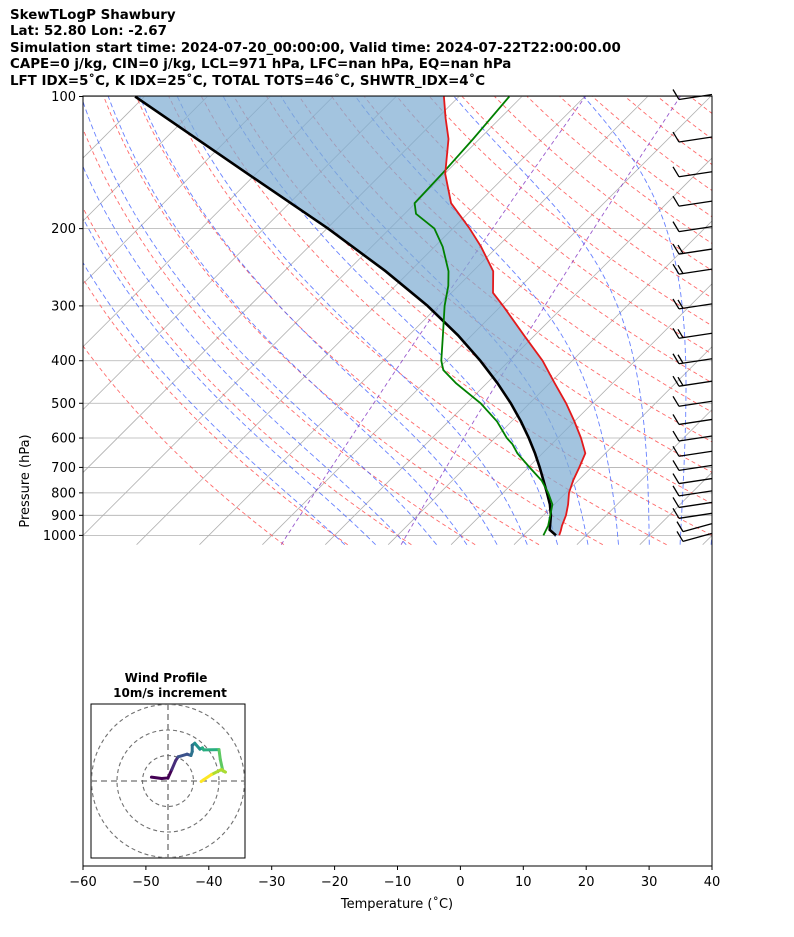 Image resolution: width=794 pixels, height=937 pixels. Describe the element at coordinates (692, 316) in the screenshot. I see `wind-barbs` at that location.